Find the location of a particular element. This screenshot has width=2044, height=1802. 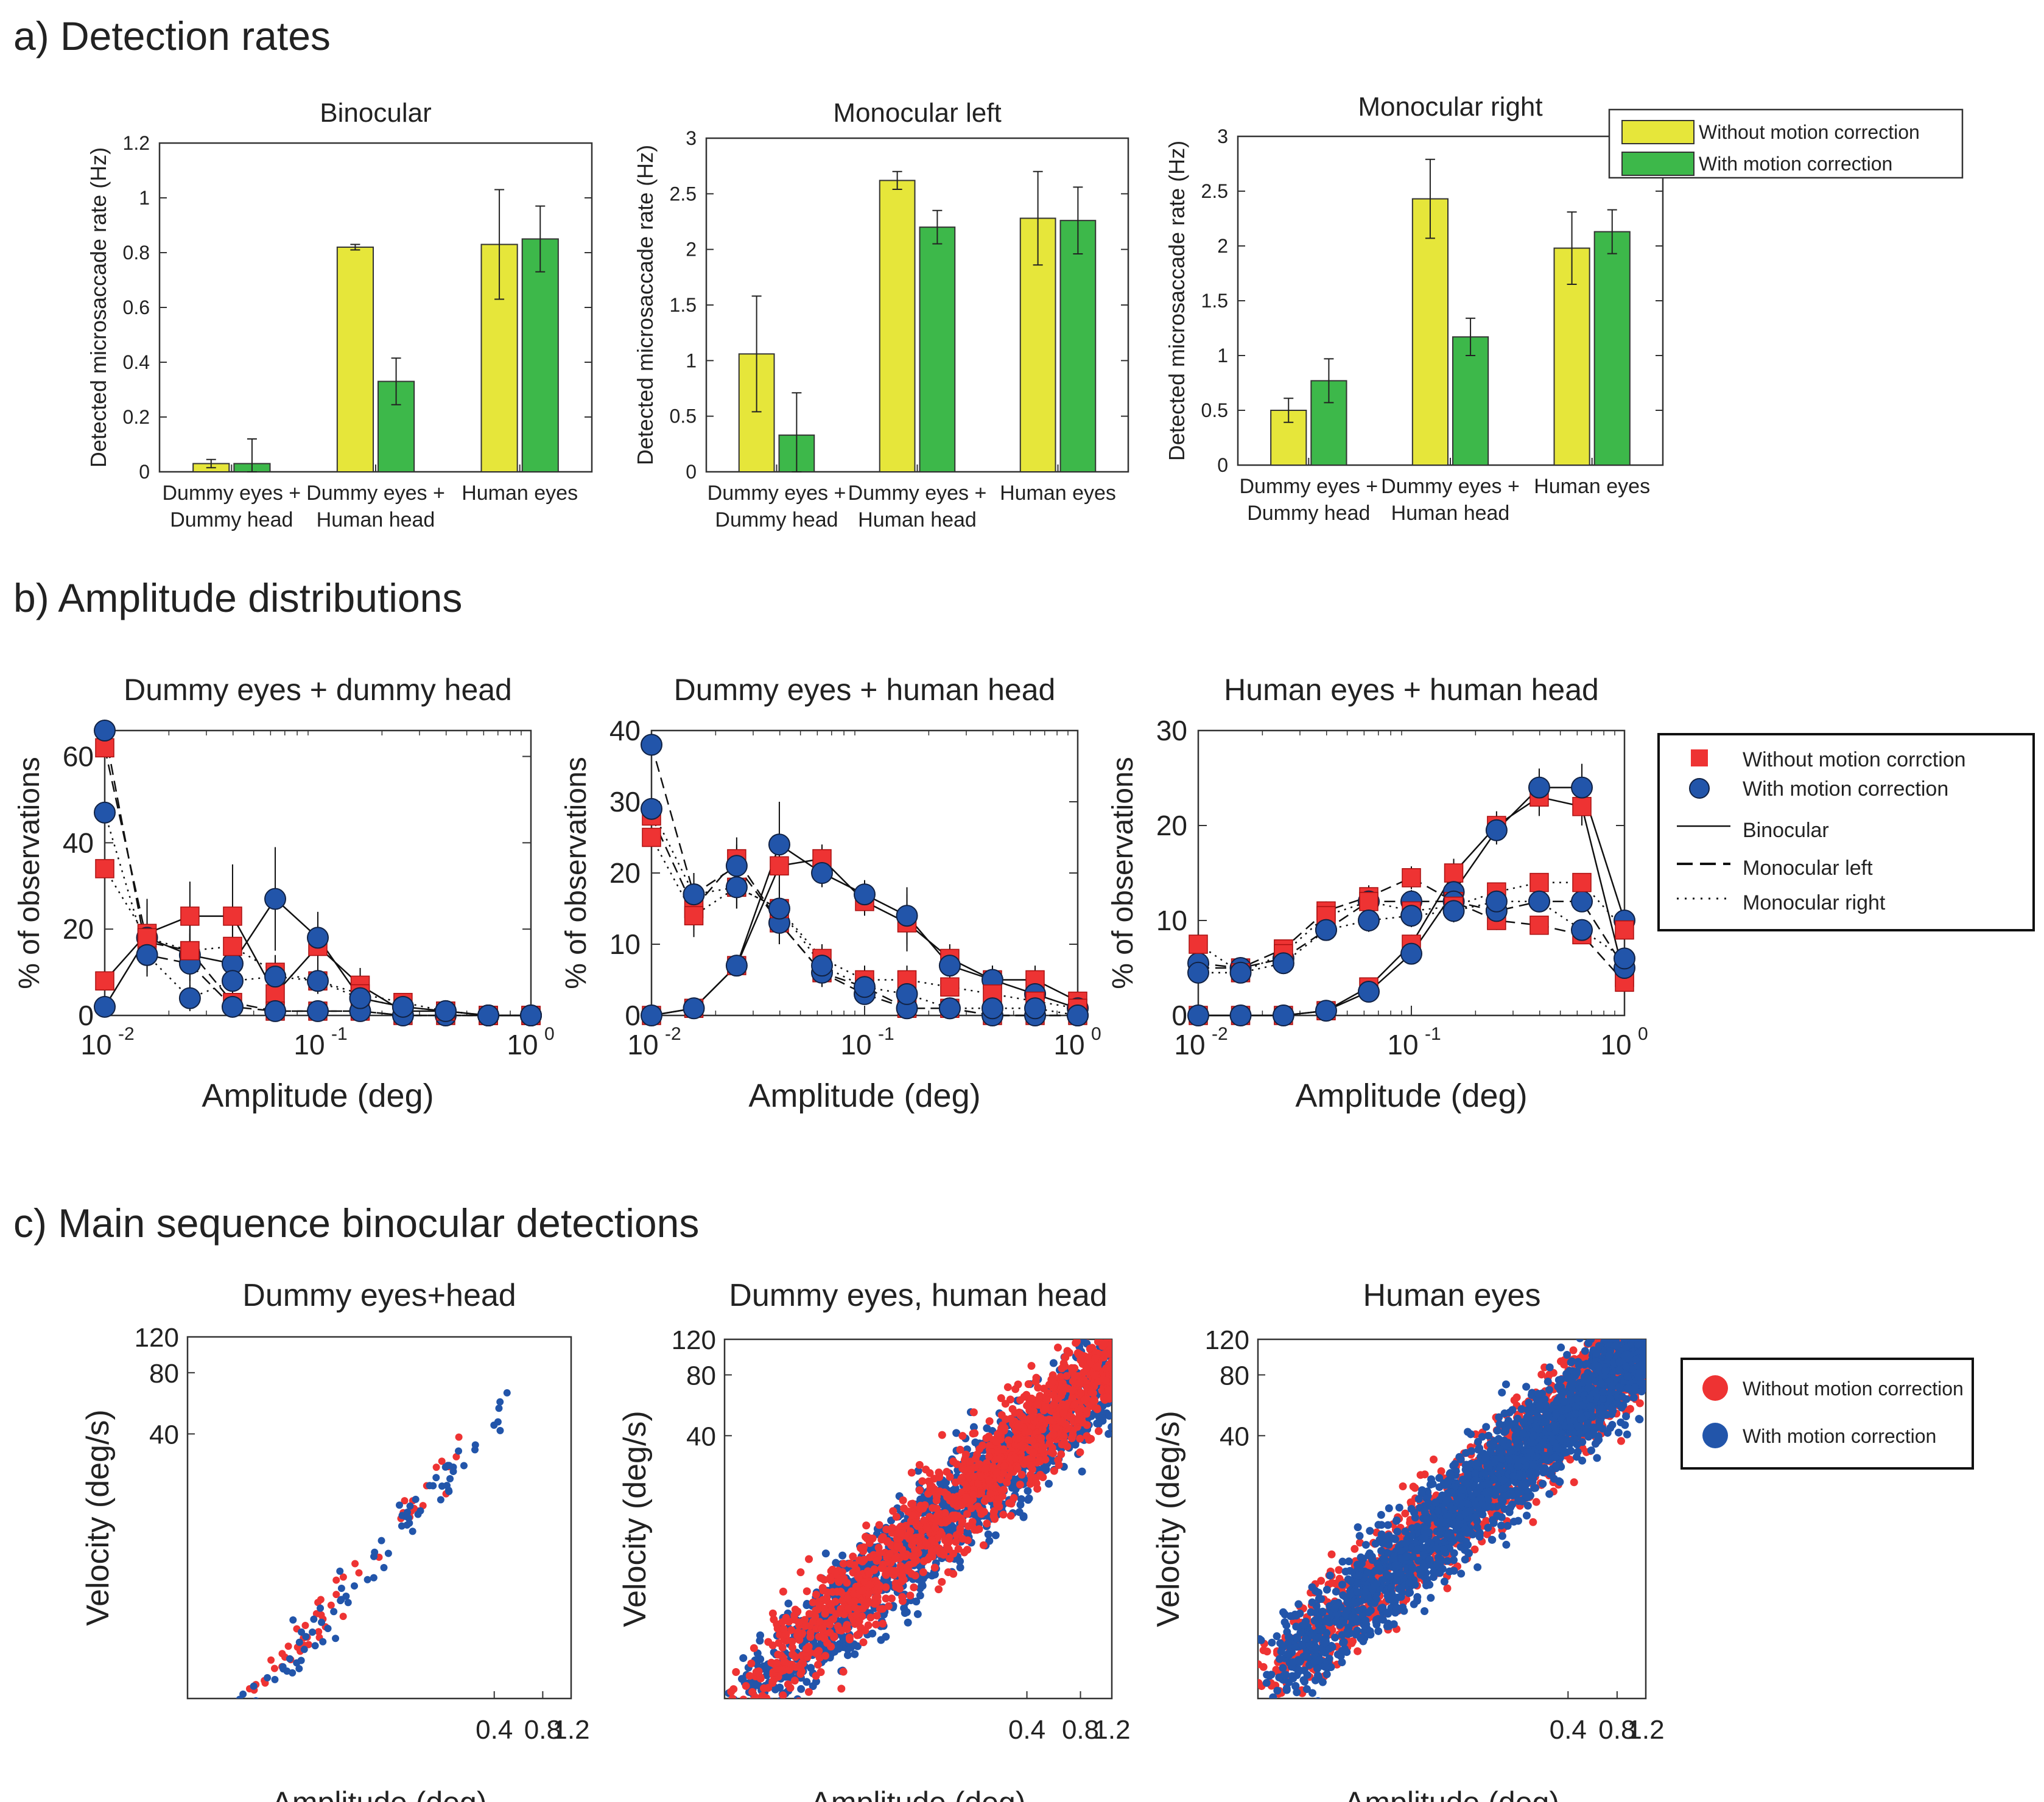

series-line is located at coordinates (1411, 930).